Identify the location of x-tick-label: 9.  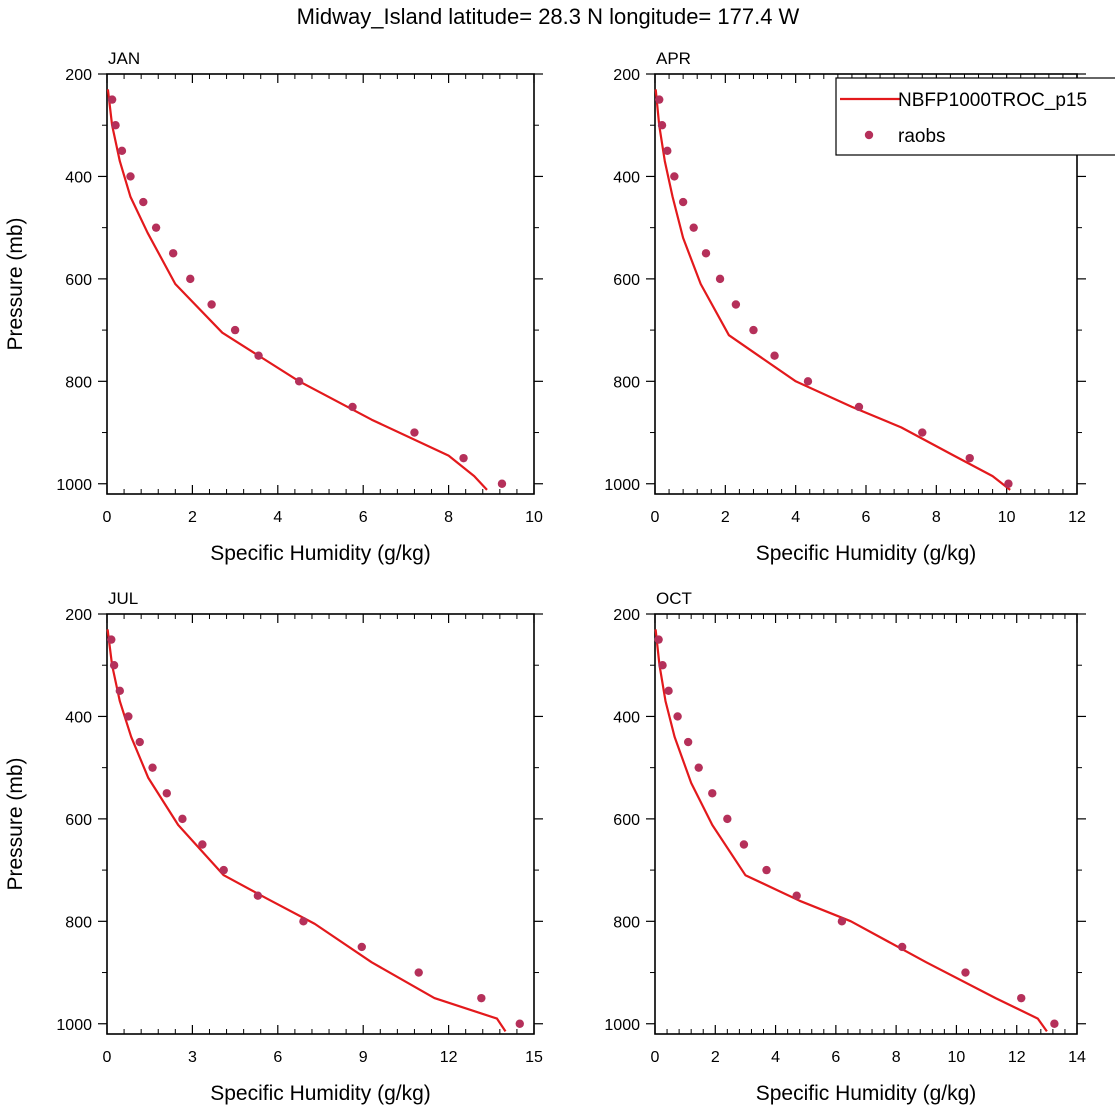
(363, 1057).